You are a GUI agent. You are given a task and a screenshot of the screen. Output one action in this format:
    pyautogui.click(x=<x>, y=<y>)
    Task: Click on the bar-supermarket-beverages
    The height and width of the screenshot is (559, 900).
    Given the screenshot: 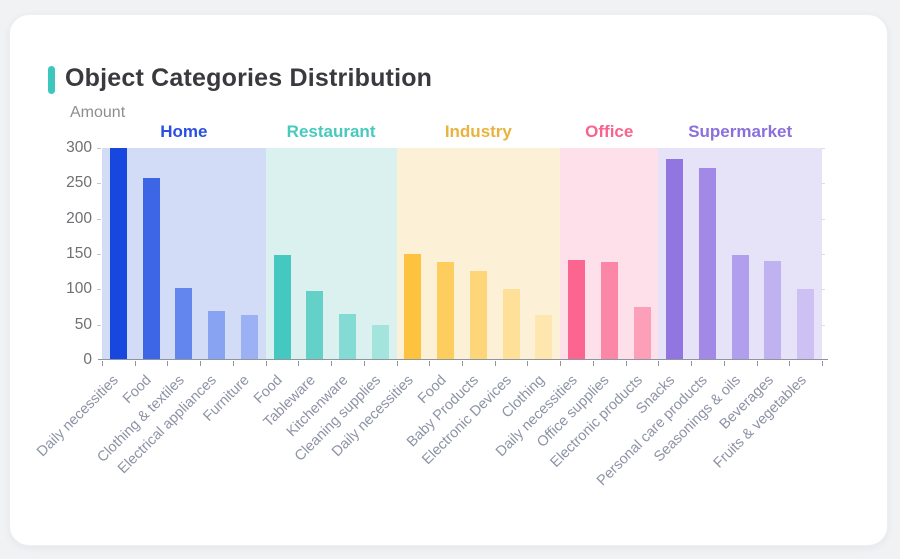 What is the action you would take?
    pyautogui.click(x=773, y=310)
    